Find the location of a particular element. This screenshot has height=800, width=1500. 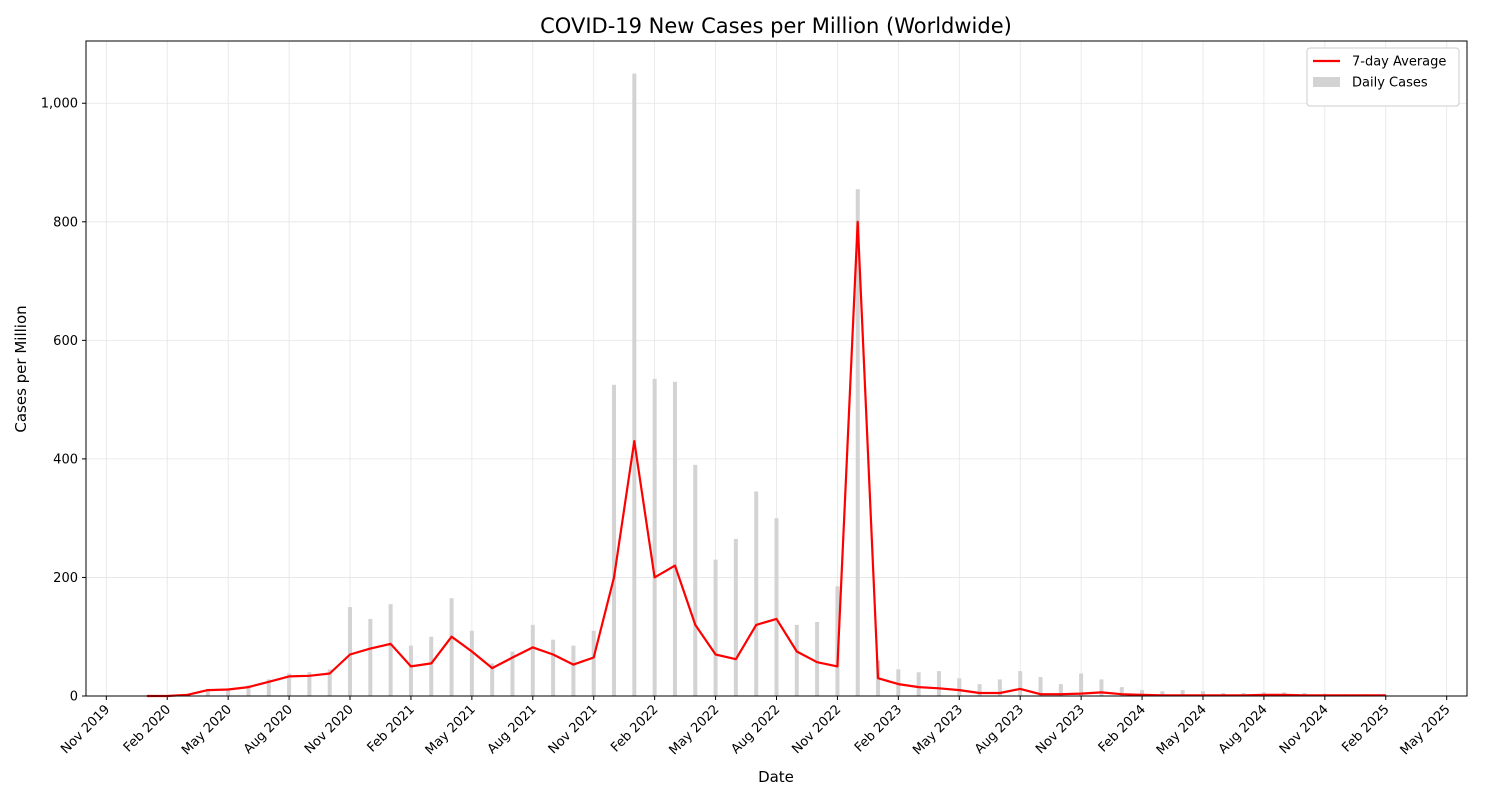

y-tick-label: 1,000 is located at coordinates (59, 104).